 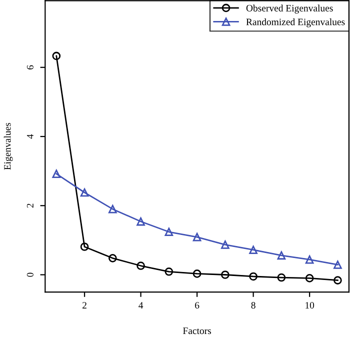 What do you see at coordinates (310, 305) in the screenshot?
I see `x-tick-label: 10` at bounding box center [310, 305].